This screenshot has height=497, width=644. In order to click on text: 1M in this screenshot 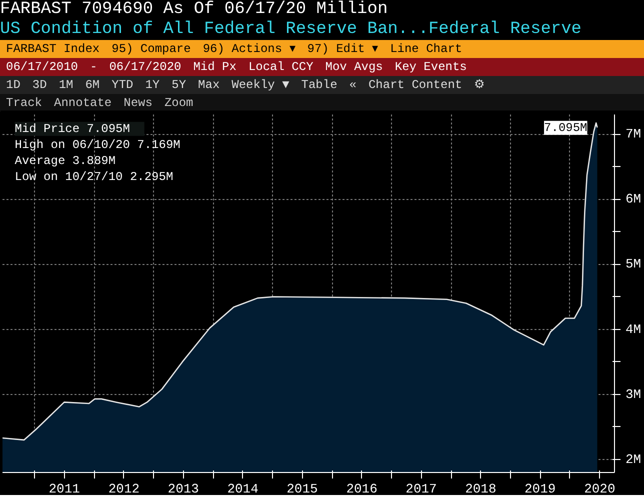, I will do `click(66, 85)`.